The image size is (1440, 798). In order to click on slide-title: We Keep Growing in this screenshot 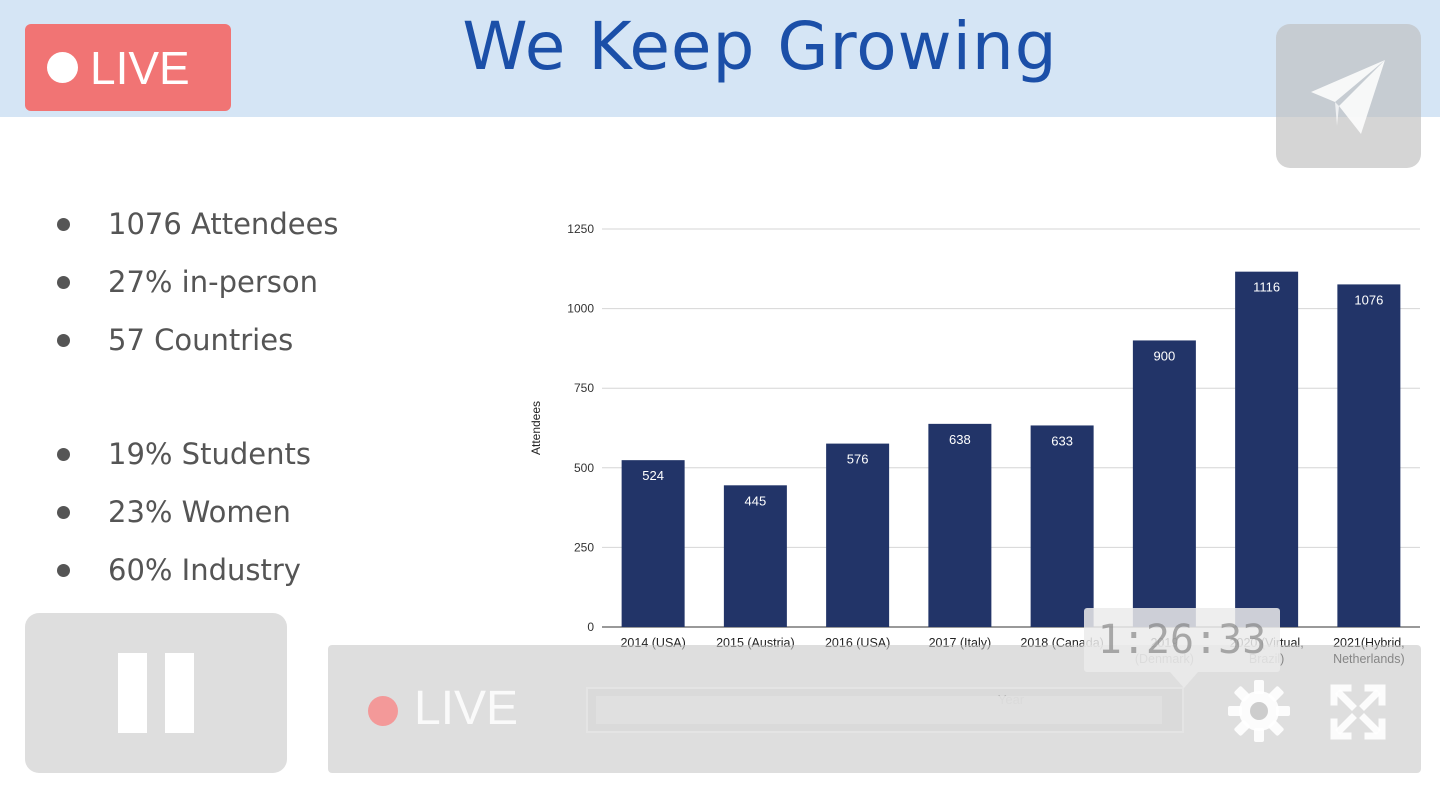, I will do `click(760, 46)`.